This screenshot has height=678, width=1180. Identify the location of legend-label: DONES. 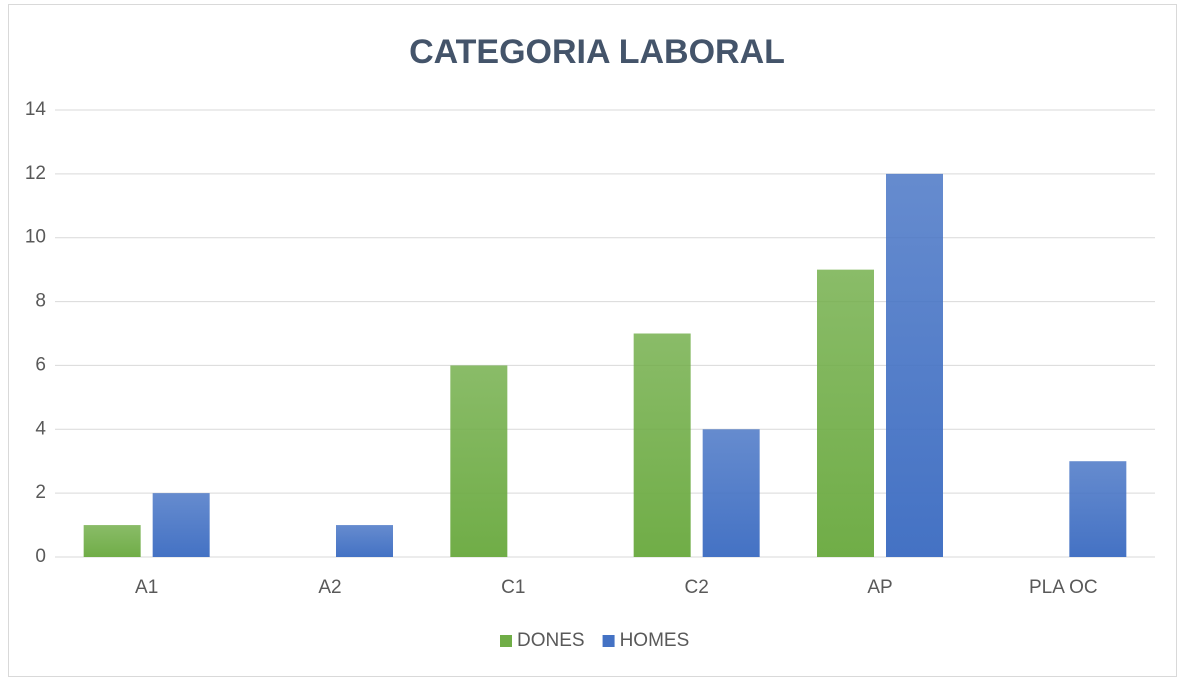
(551, 640).